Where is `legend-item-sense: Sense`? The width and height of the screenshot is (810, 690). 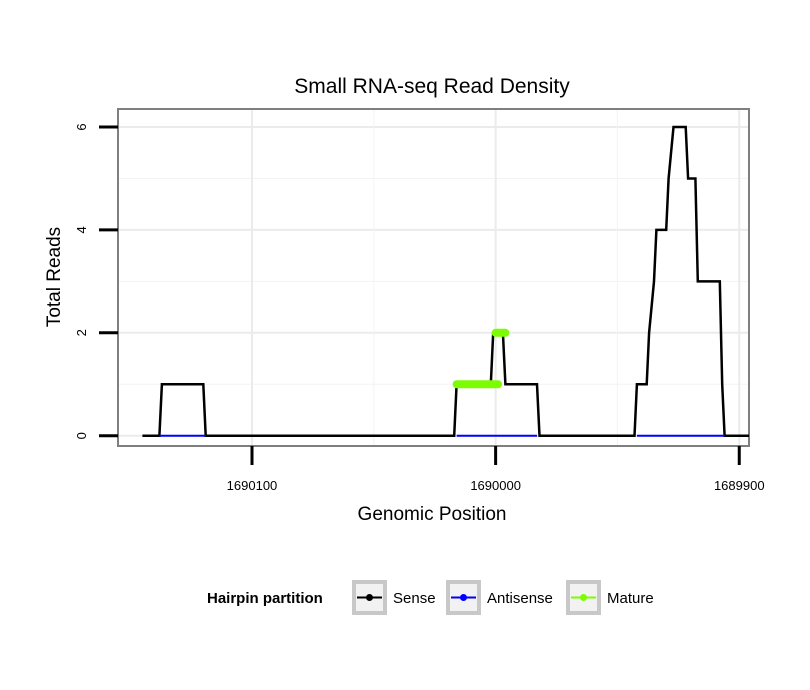
legend-item-sense: Sense is located at coordinates (394, 597).